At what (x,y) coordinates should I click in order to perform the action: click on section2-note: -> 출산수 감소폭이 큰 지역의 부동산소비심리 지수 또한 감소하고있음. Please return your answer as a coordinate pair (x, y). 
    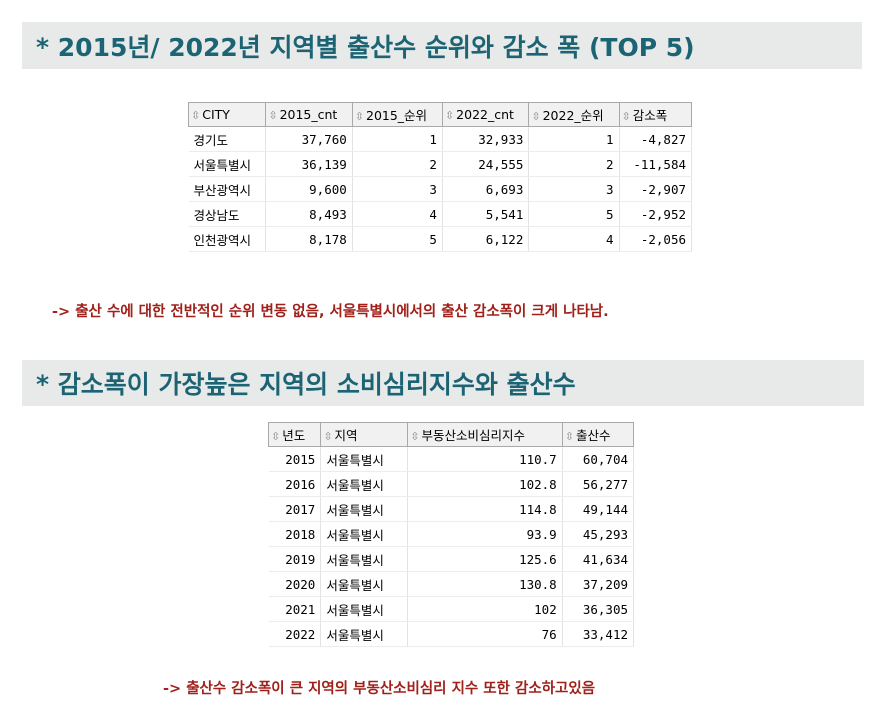
    Looking at the image, I should click on (379, 689).